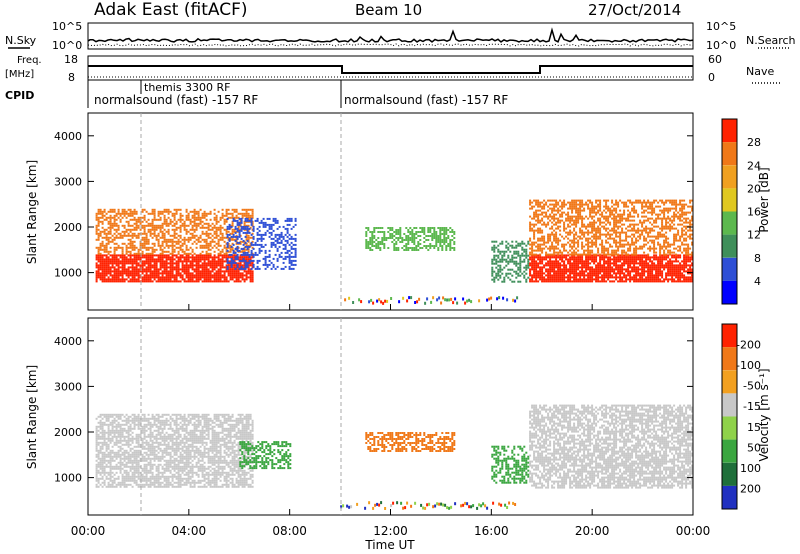 The image size is (800, 554). I want to click on frequency-series, so click(390, 69).